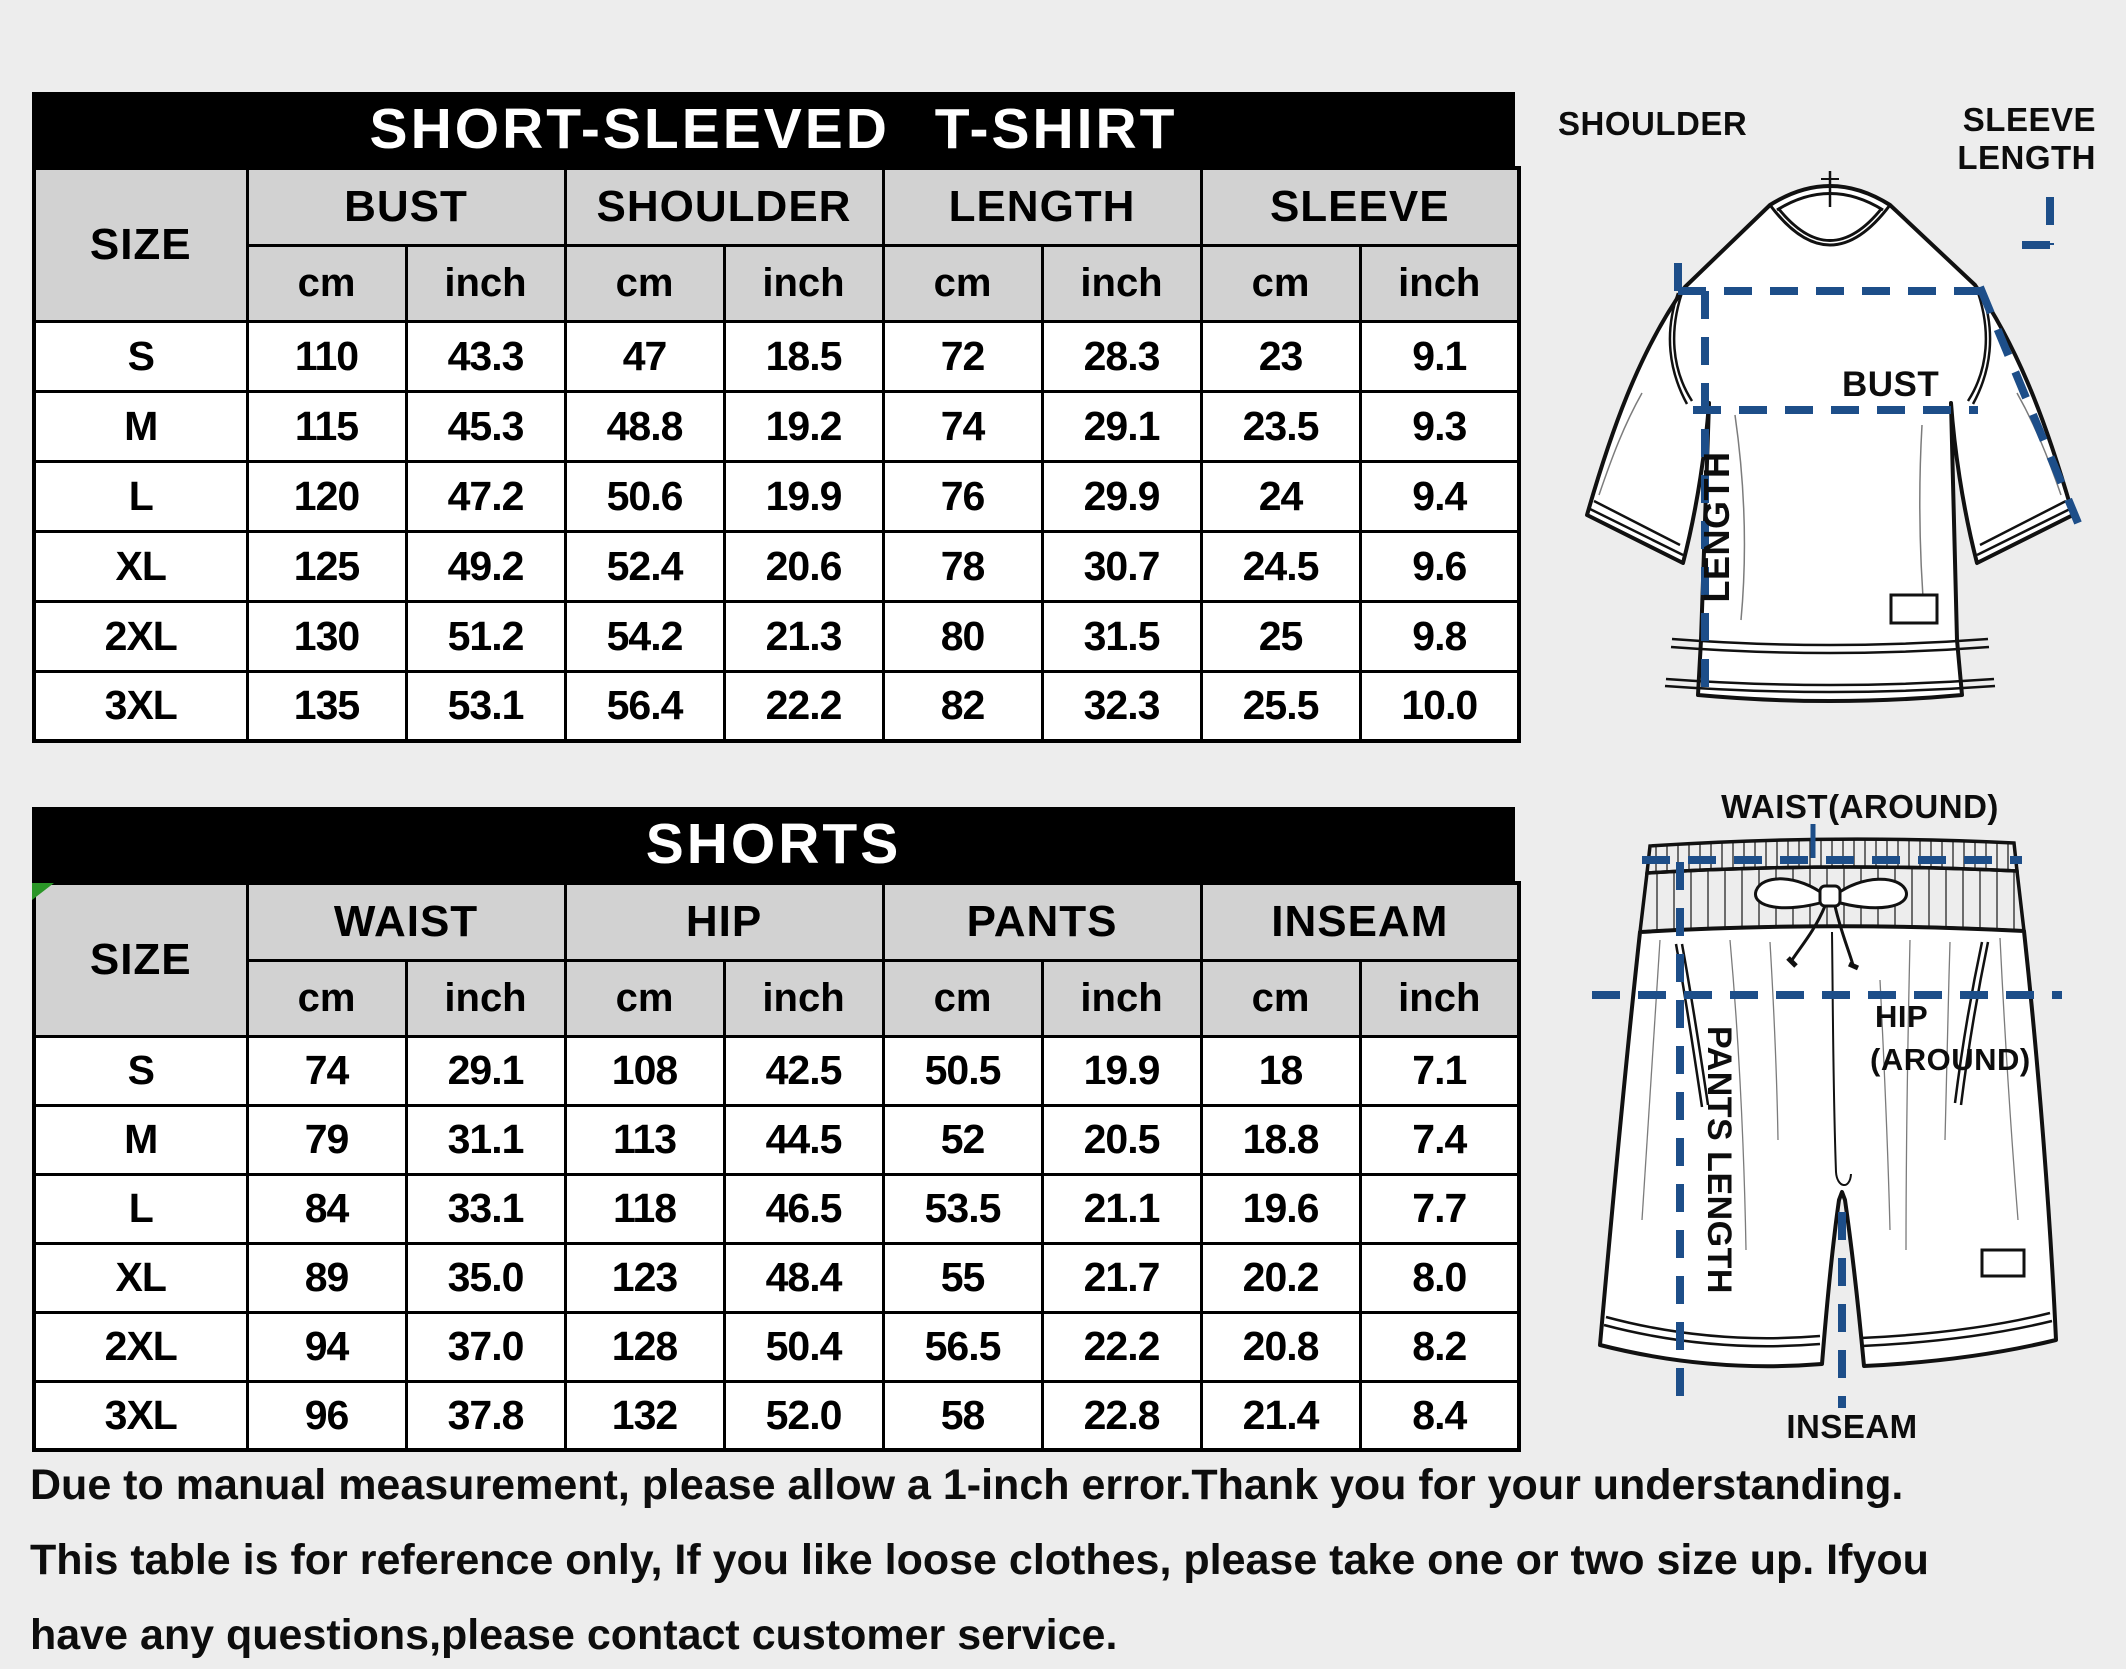 This screenshot has width=2126, height=1669. Describe the element at coordinates (644, 1277) in the screenshot. I see `value-cell: 123` at that location.